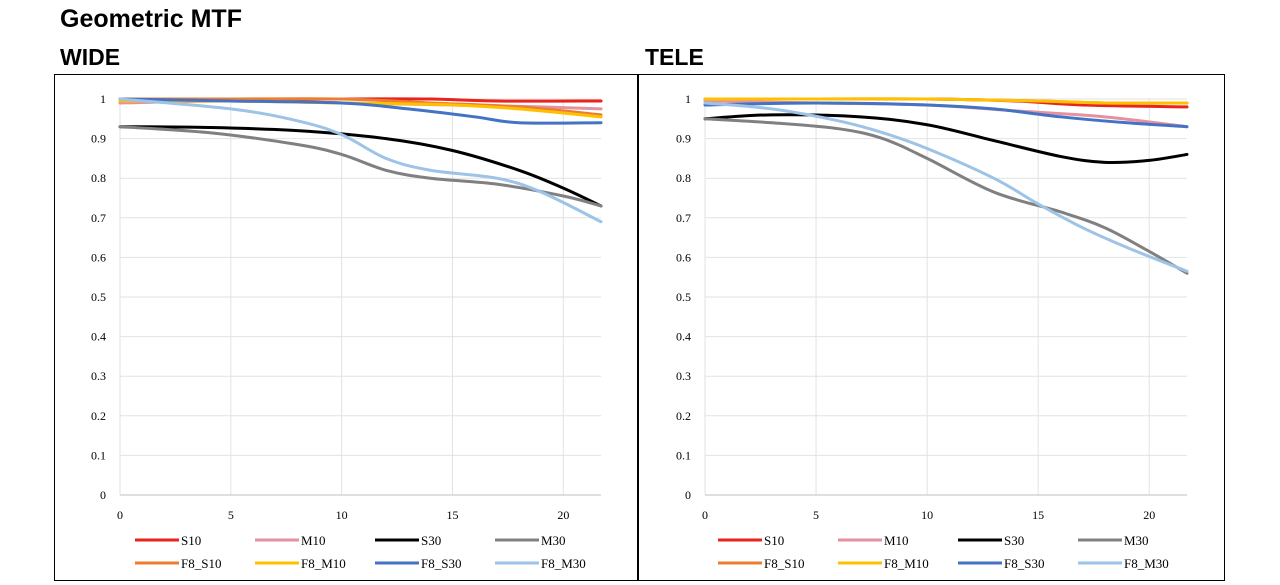 This screenshot has width=1280, height=585. I want to click on series-line-f8-m10, so click(946, 101).